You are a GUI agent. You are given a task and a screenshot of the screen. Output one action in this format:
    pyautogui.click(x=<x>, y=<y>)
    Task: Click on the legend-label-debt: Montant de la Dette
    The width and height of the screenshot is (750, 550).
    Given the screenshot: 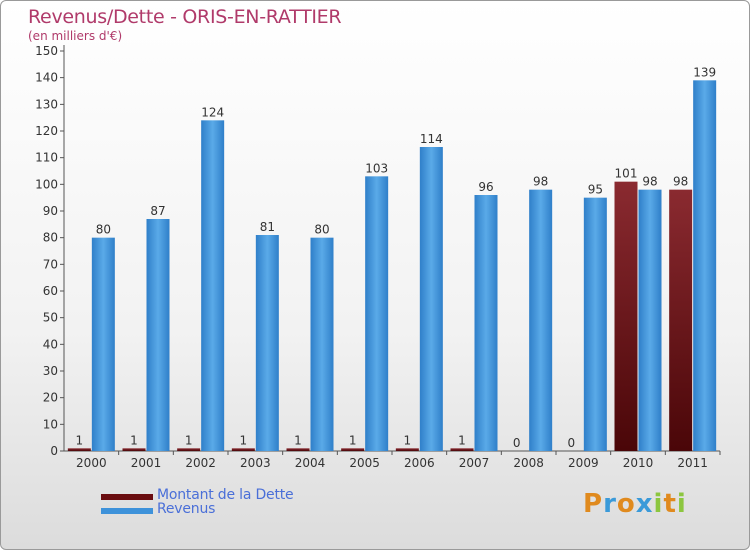 What is the action you would take?
    pyautogui.click(x=225, y=495)
    